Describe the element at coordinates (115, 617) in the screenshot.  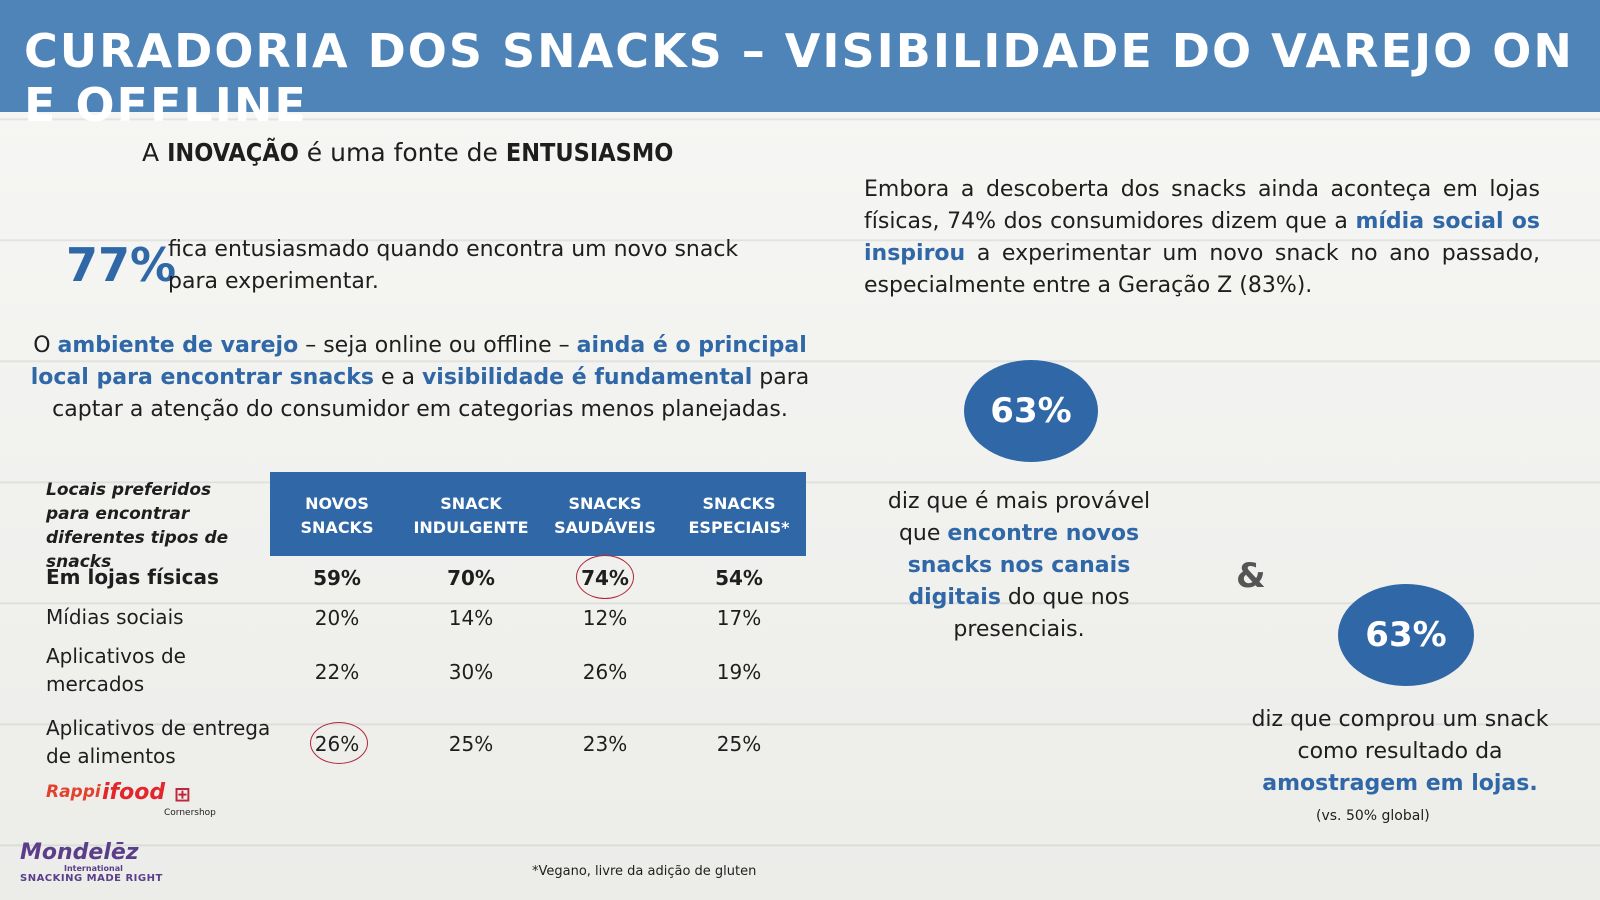
I see `row-label: Mídias sociais` at that location.